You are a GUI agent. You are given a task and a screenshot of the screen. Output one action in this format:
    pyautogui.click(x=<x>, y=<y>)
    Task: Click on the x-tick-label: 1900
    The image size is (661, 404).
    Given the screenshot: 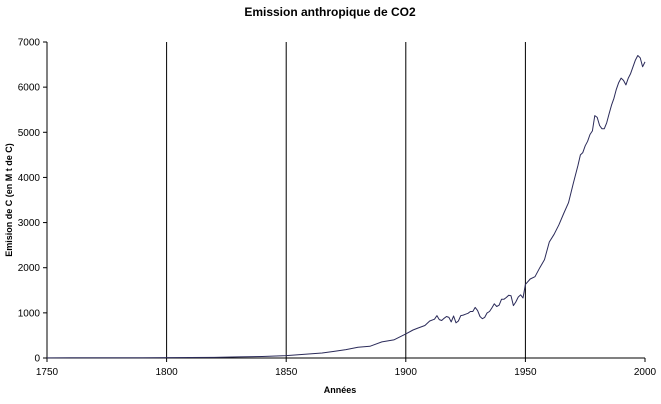 What is the action you would take?
    pyautogui.click(x=406, y=372)
    